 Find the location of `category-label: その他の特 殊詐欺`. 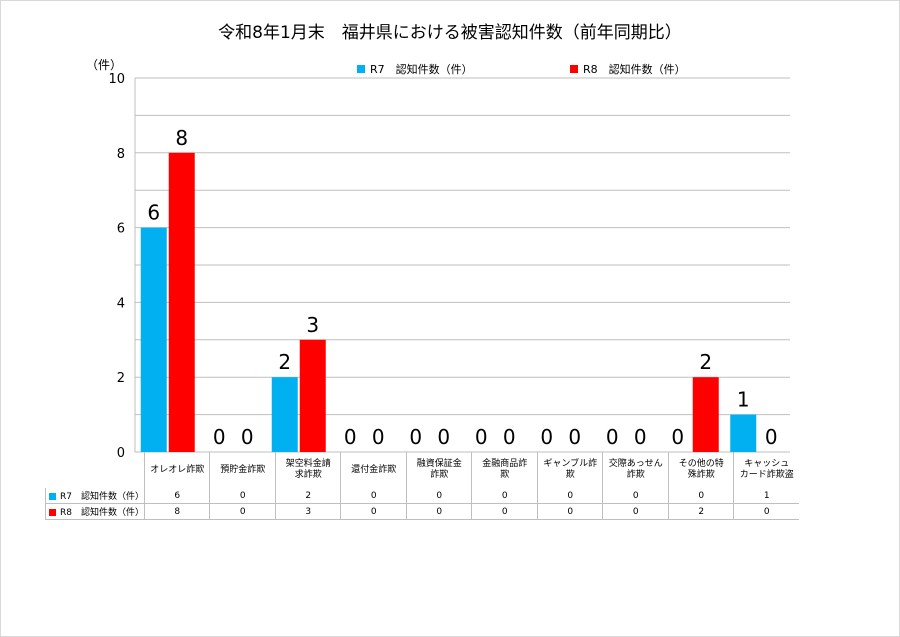

category-label: その他の特 殊詐欺 is located at coordinates (700, 470).